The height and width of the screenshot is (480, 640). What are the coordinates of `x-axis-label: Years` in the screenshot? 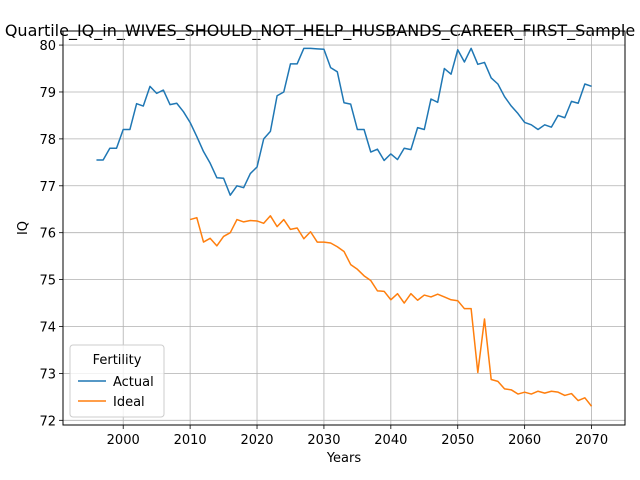 It's located at (344, 458).